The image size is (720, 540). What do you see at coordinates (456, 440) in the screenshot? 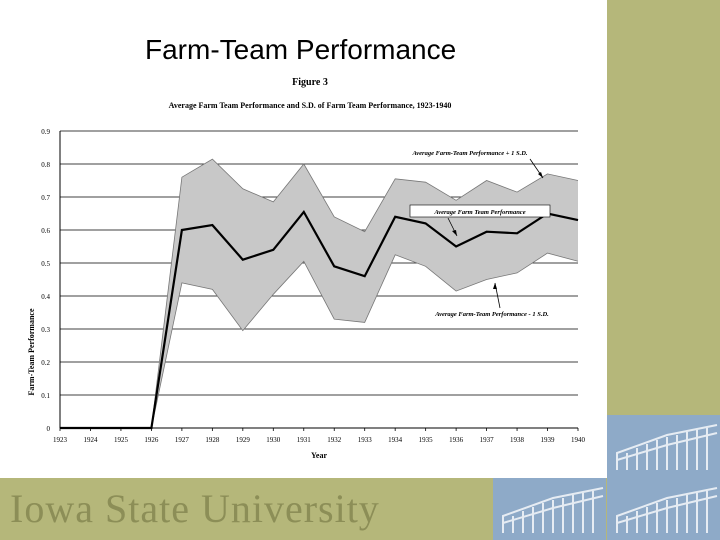
I see `x-tick-label: 1936` at bounding box center [456, 440].